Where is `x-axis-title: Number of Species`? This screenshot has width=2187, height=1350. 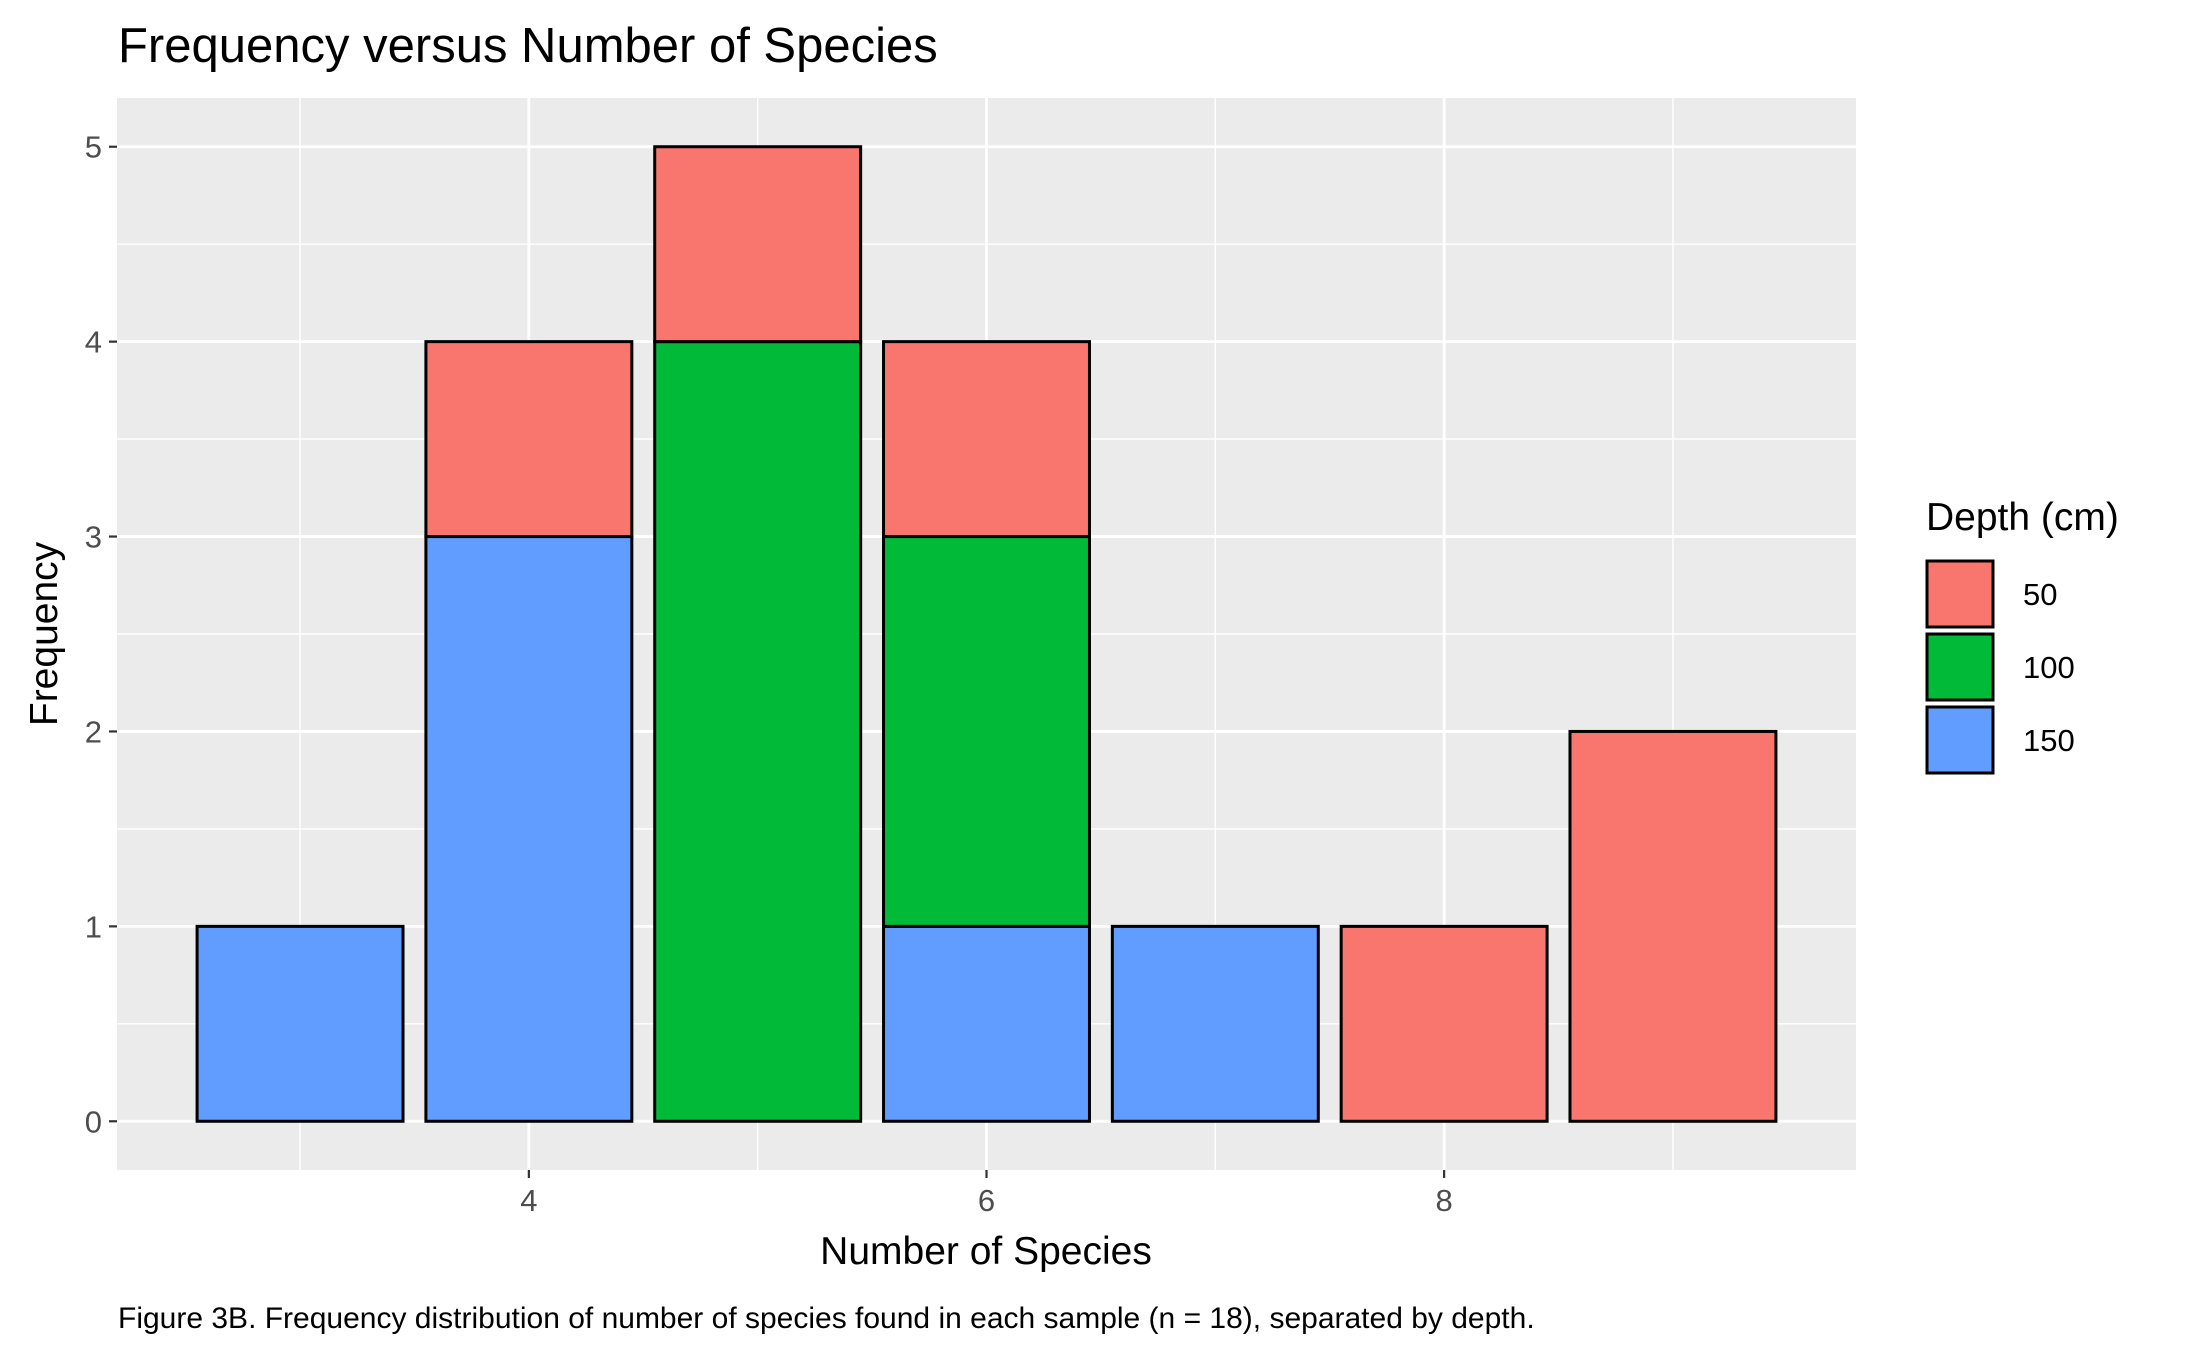 x-axis-title: Number of Species is located at coordinates (986, 1251).